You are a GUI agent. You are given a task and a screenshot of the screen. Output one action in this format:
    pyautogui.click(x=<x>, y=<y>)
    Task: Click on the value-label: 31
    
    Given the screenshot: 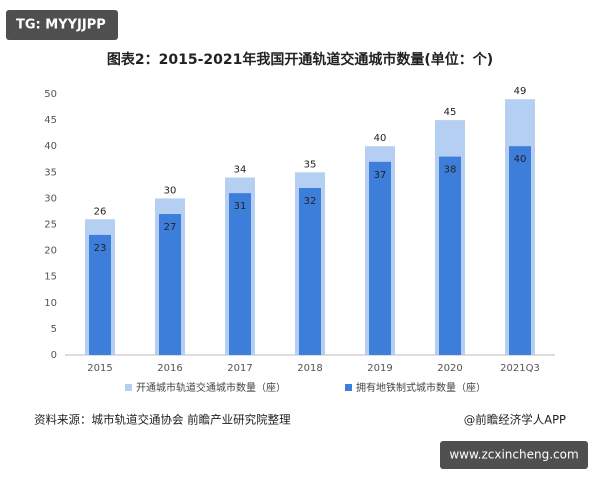 What is the action you would take?
    pyautogui.click(x=240, y=206)
    